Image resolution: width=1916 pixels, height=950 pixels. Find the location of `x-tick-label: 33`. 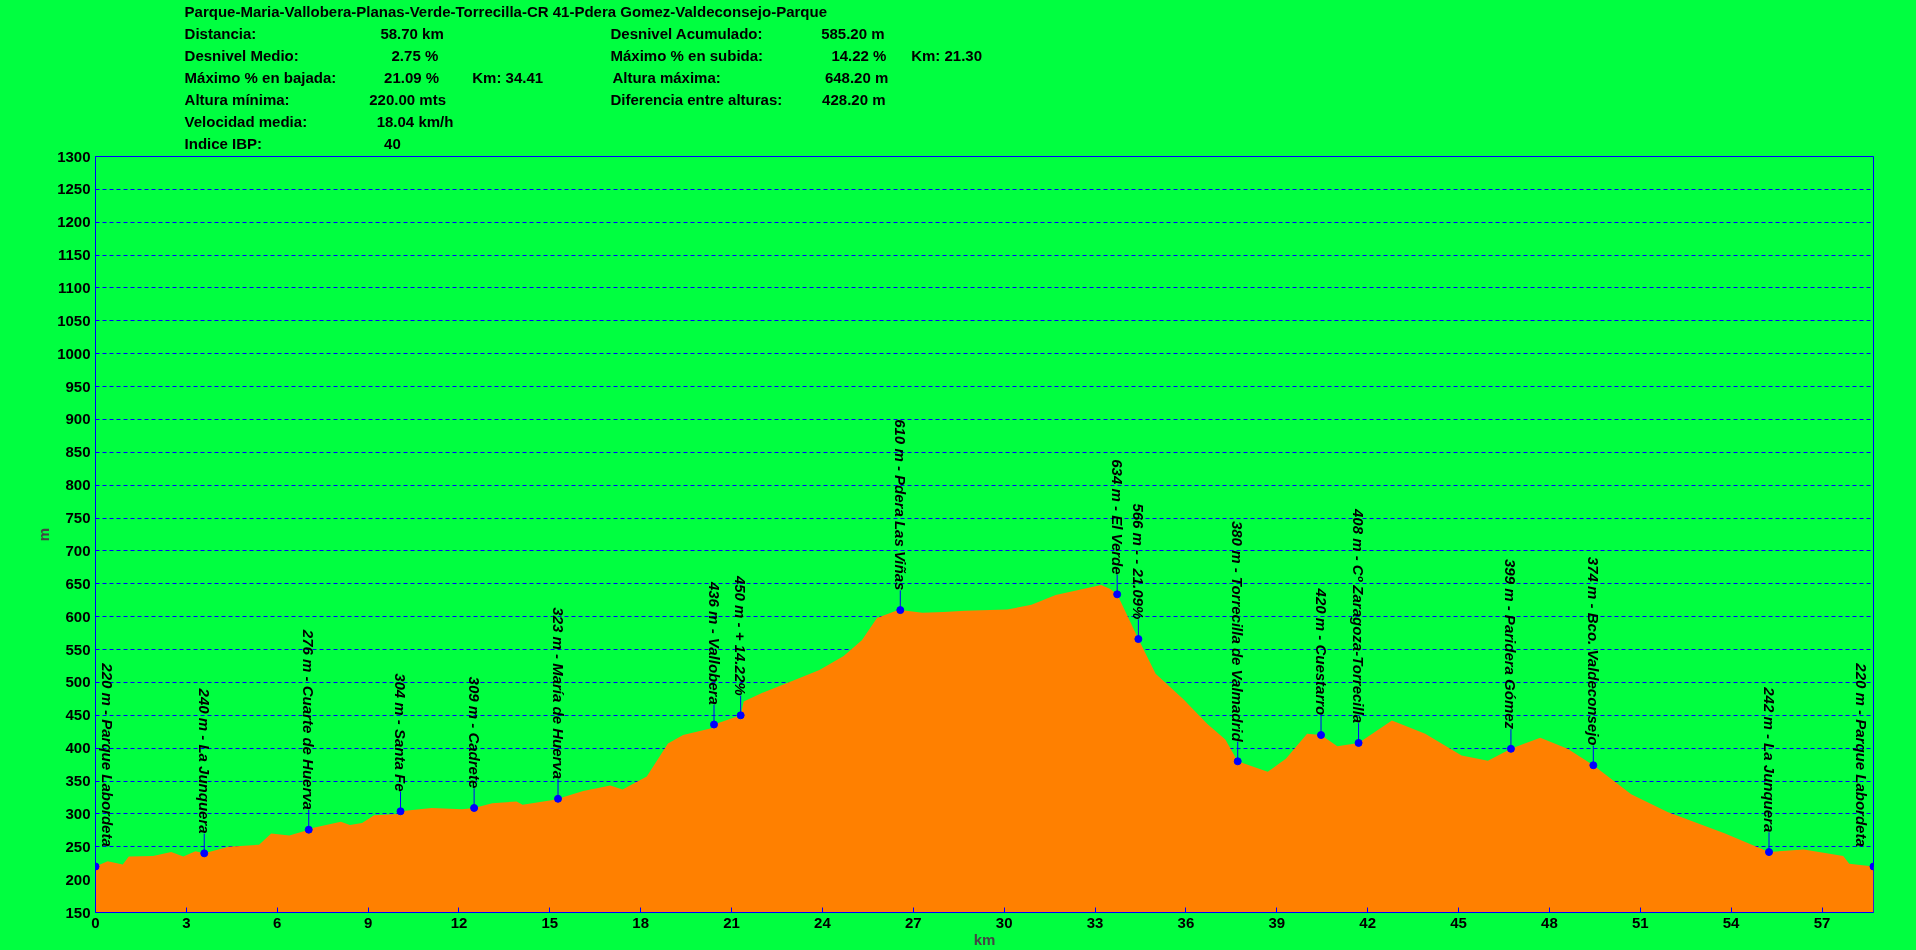

x-tick-label: 33 is located at coordinates (1095, 922).